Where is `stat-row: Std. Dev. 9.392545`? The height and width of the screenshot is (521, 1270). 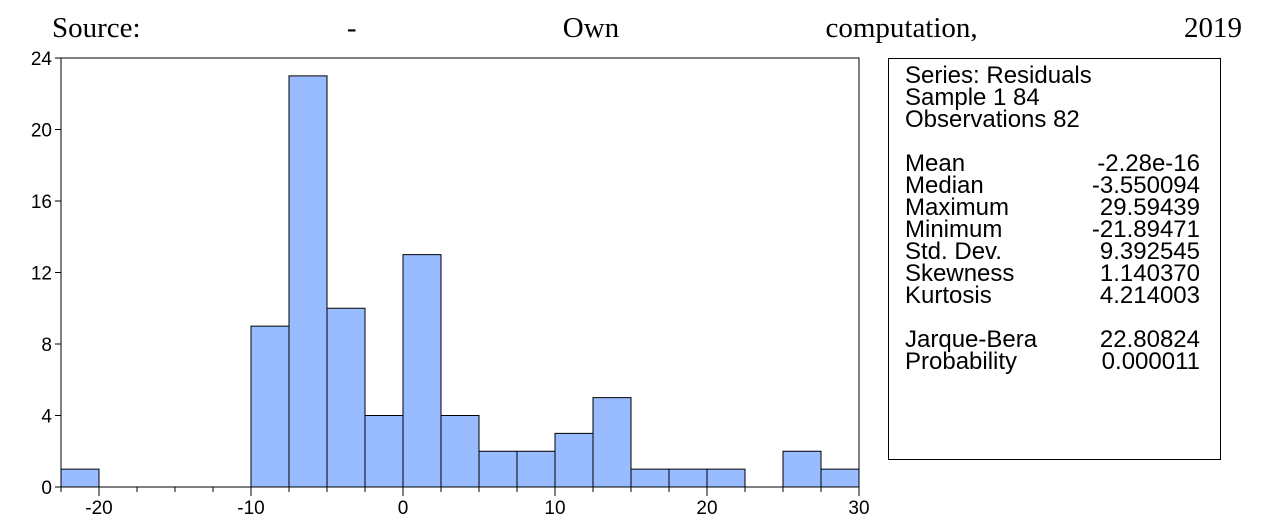 stat-row: Std. Dev. 9.392545 is located at coordinates (1062, 251).